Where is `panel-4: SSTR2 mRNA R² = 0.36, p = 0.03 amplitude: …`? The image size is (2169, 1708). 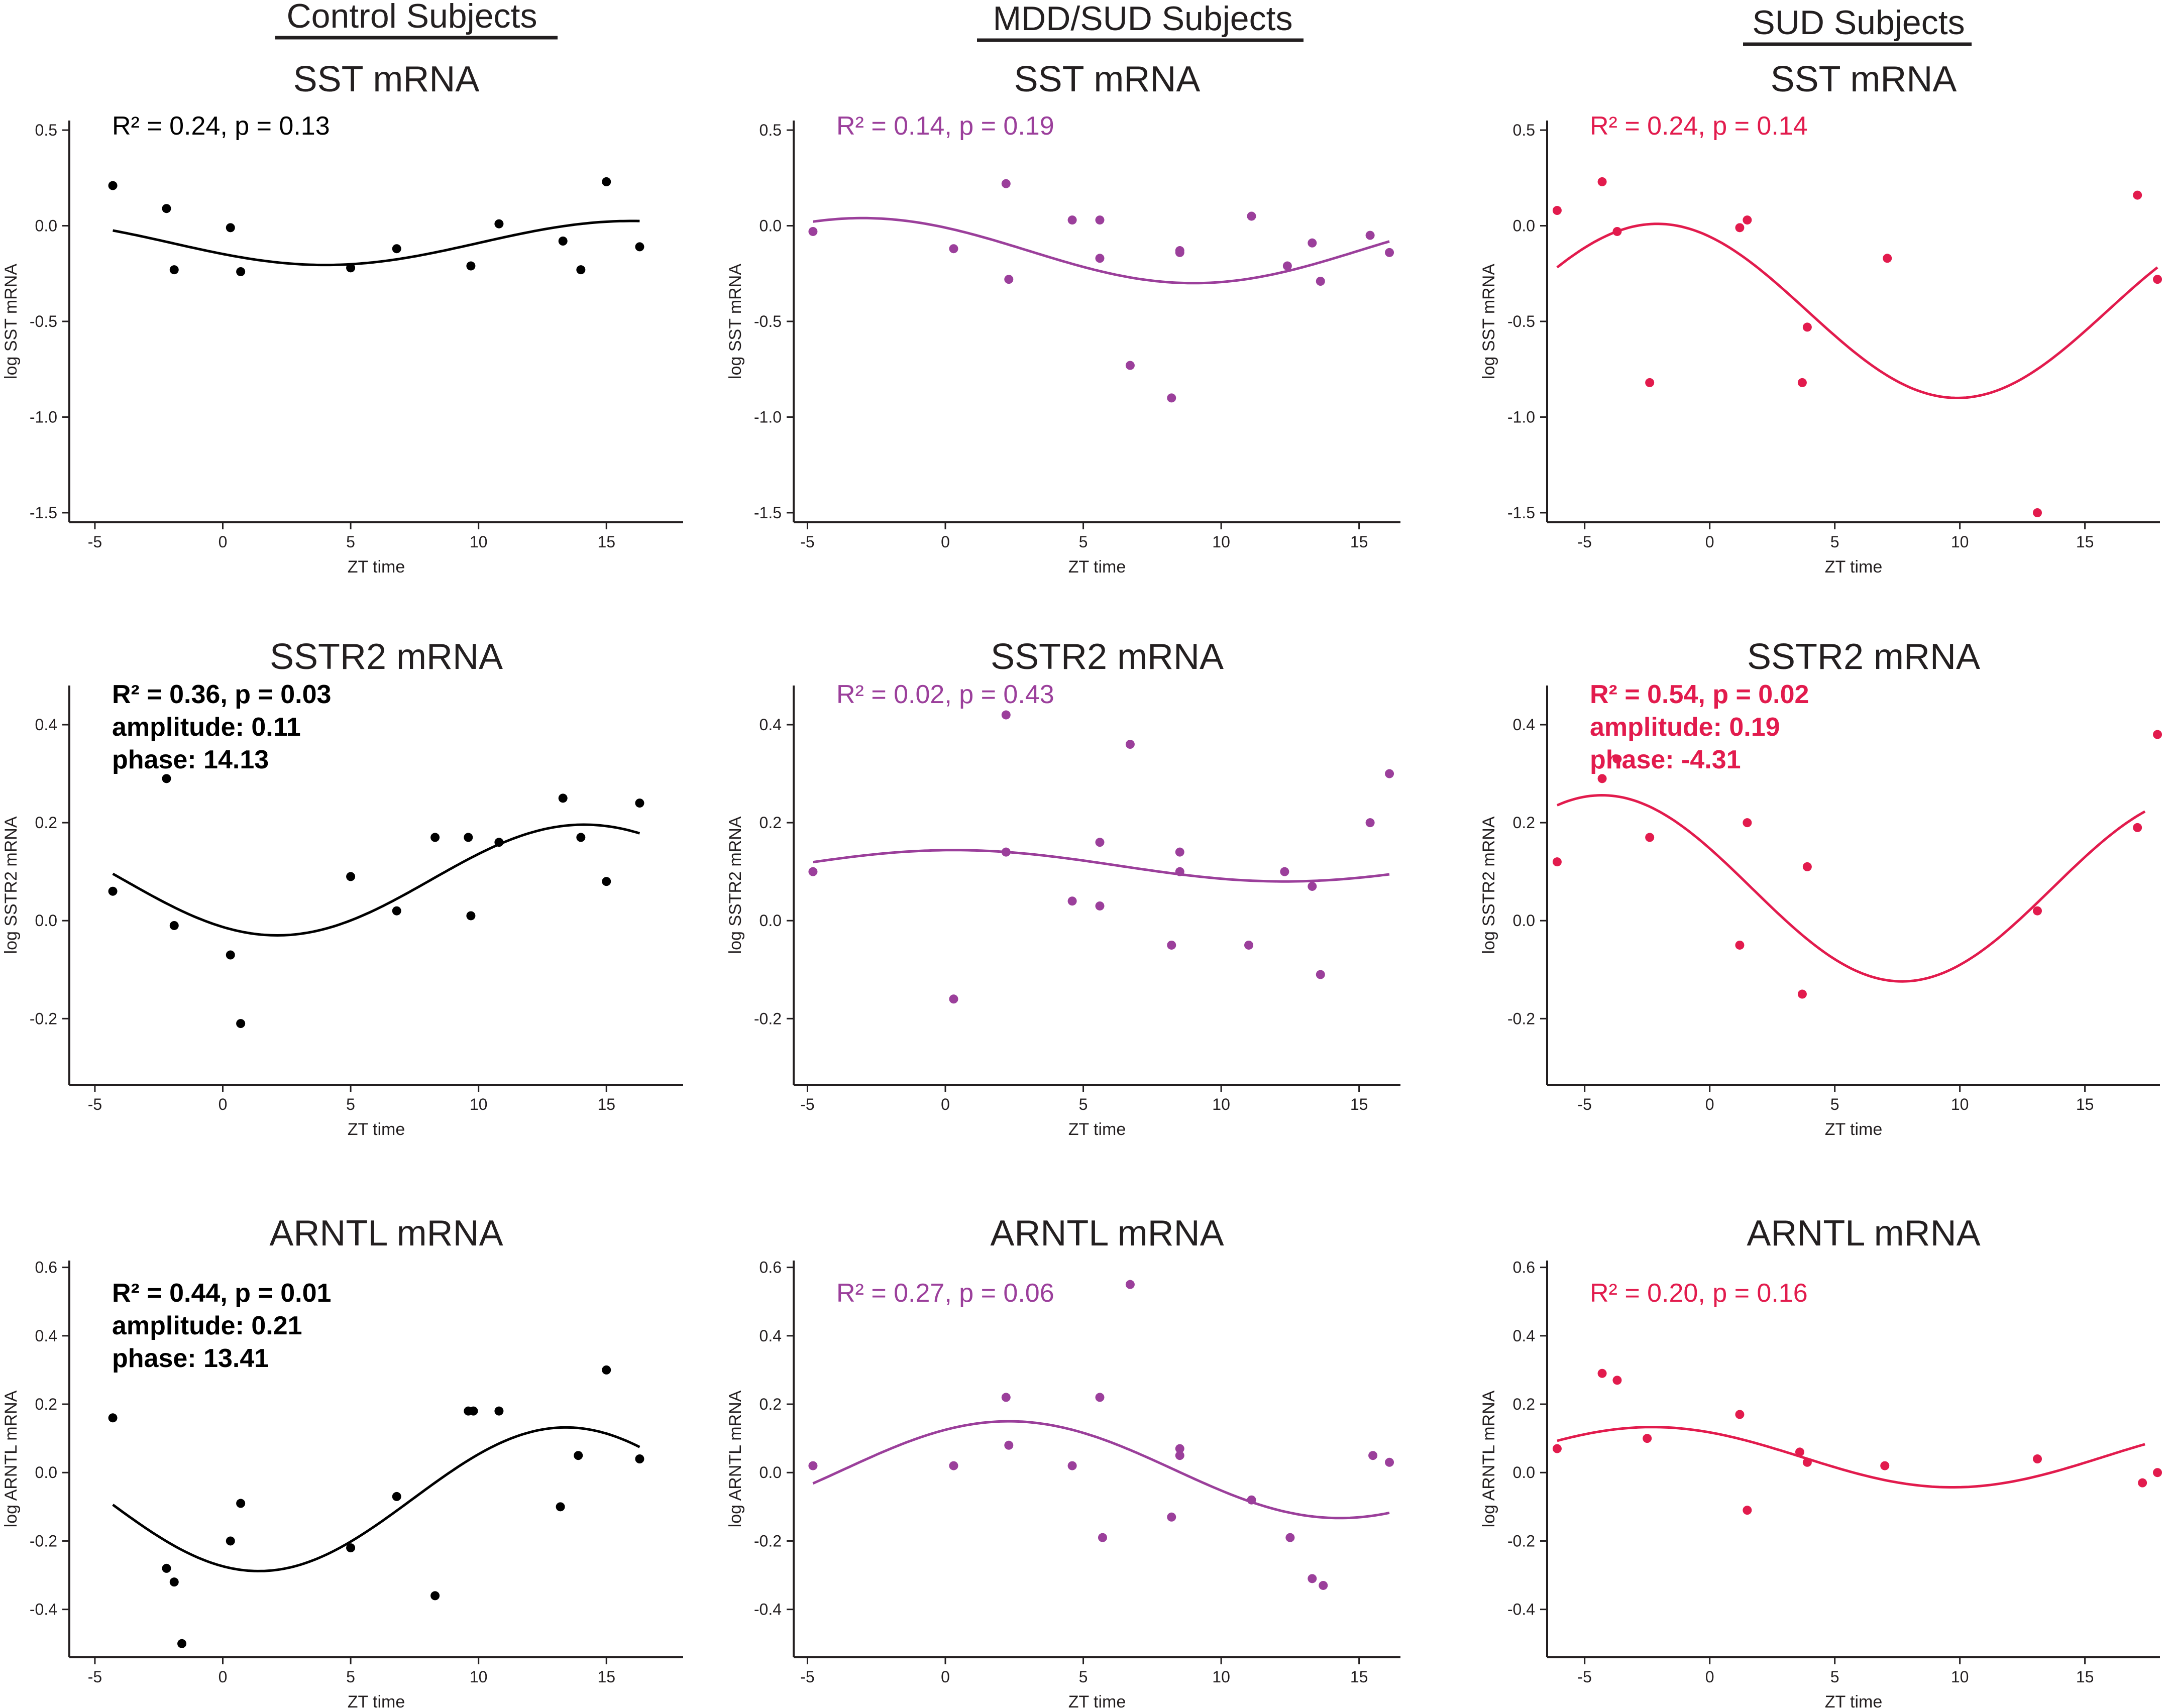 panel-4: SSTR2 mRNA R² = 0.36, p = 0.03 amplitude: … is located at coordinates (343, 888).